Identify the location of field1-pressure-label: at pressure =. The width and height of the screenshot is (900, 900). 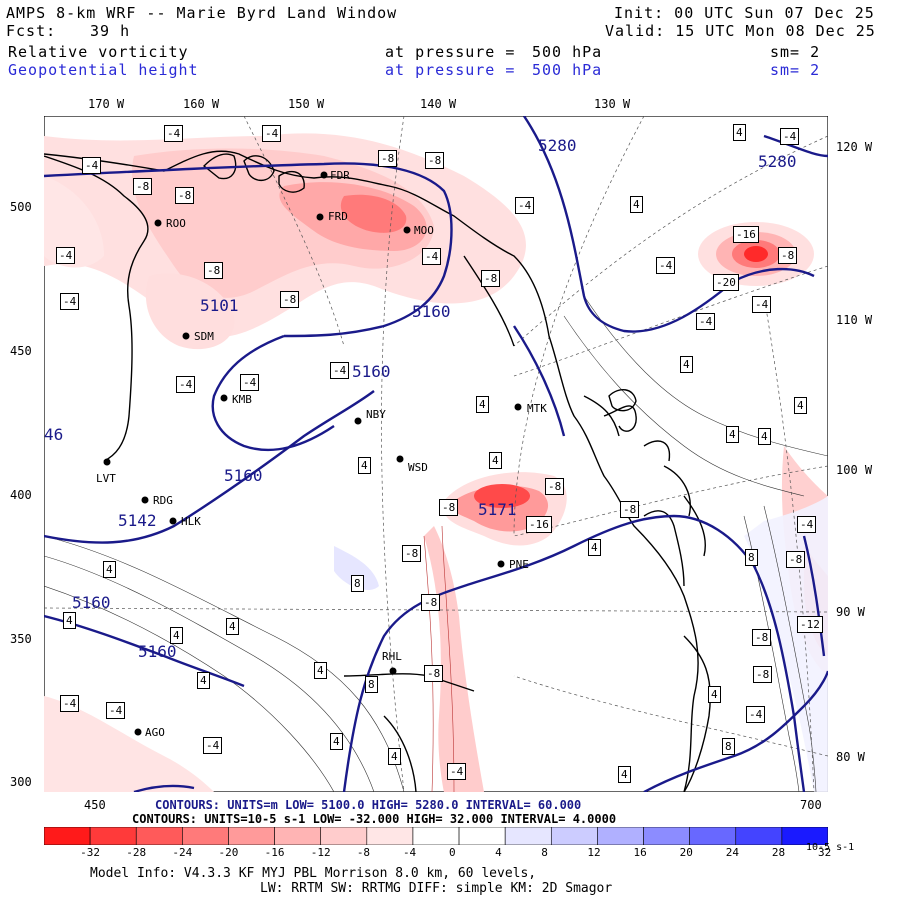
(450, 52).